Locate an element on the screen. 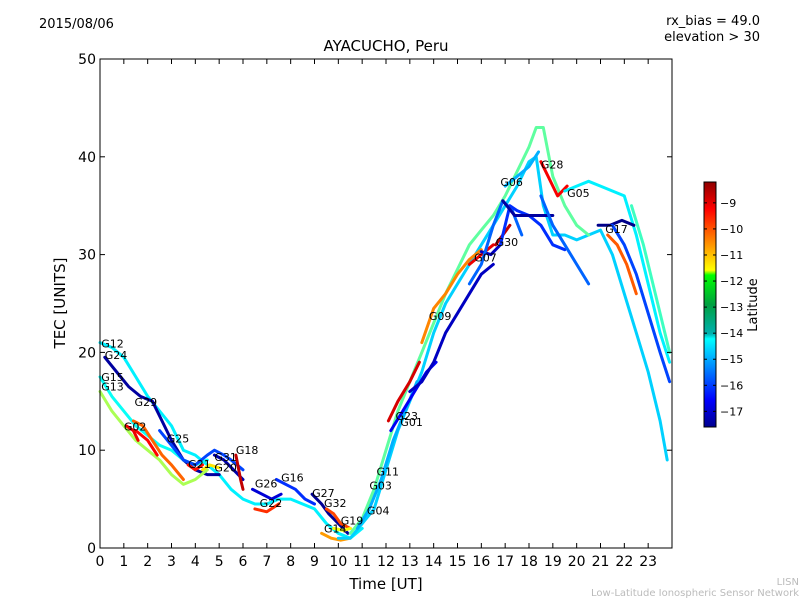 The width and height of the screenshot is (800, 600). series-line-g12 is located at coordinates (231, 440).